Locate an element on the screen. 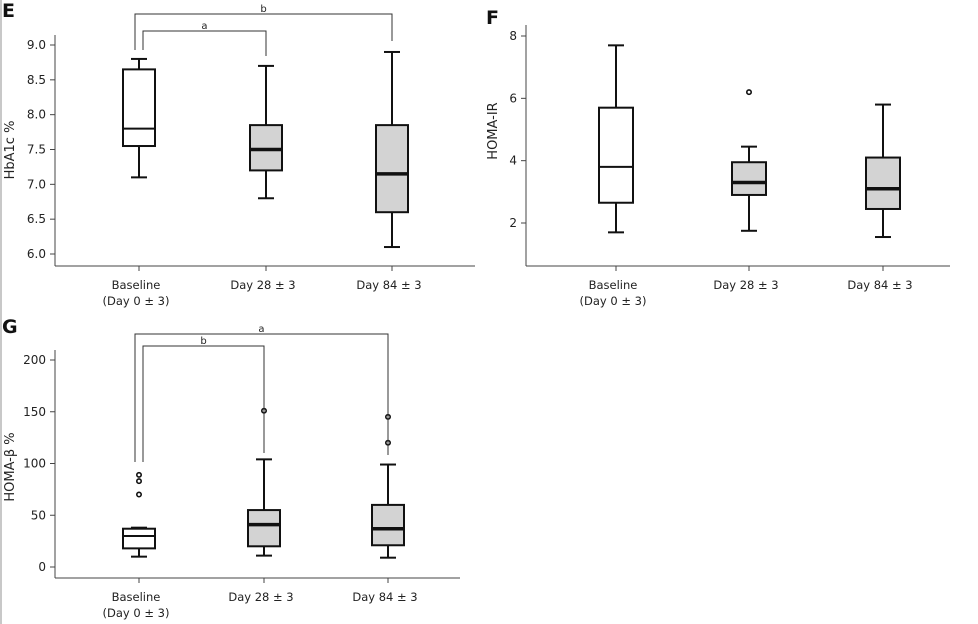 Image resolution: width=978 pixels, height=624 pixels. y-tick-label: 2 is located at coordinates (513, 223).